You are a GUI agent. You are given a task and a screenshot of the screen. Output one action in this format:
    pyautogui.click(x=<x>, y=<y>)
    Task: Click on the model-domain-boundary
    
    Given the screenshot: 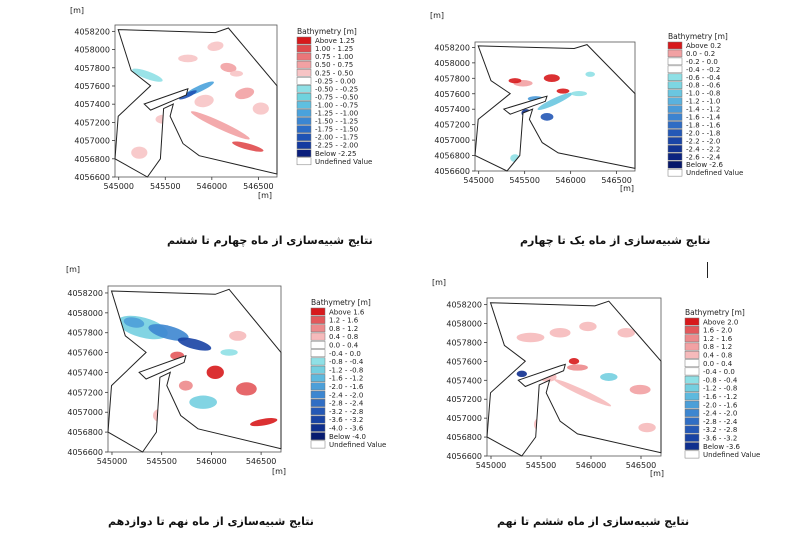 What is the action you would take?
    pyautogui.click(x=194, y=370)
    